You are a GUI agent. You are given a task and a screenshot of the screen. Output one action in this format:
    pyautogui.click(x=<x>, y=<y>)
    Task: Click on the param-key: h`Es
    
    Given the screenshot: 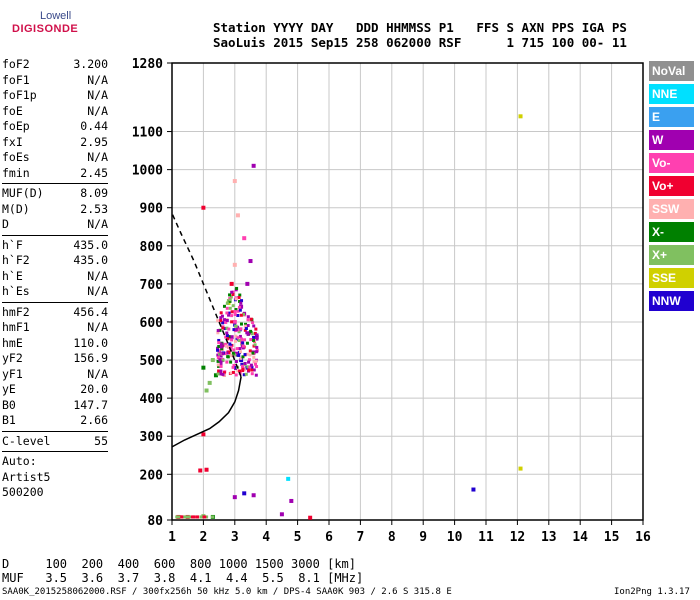 What is the action you would take?
    pyautogui.click(x=16, y=291)
    